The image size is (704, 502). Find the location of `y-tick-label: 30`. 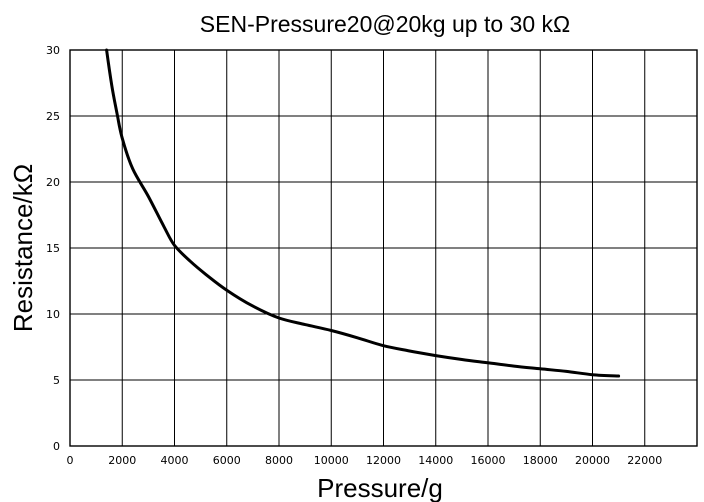

y-tick-label: 30 is located at coordinates (53, 50).